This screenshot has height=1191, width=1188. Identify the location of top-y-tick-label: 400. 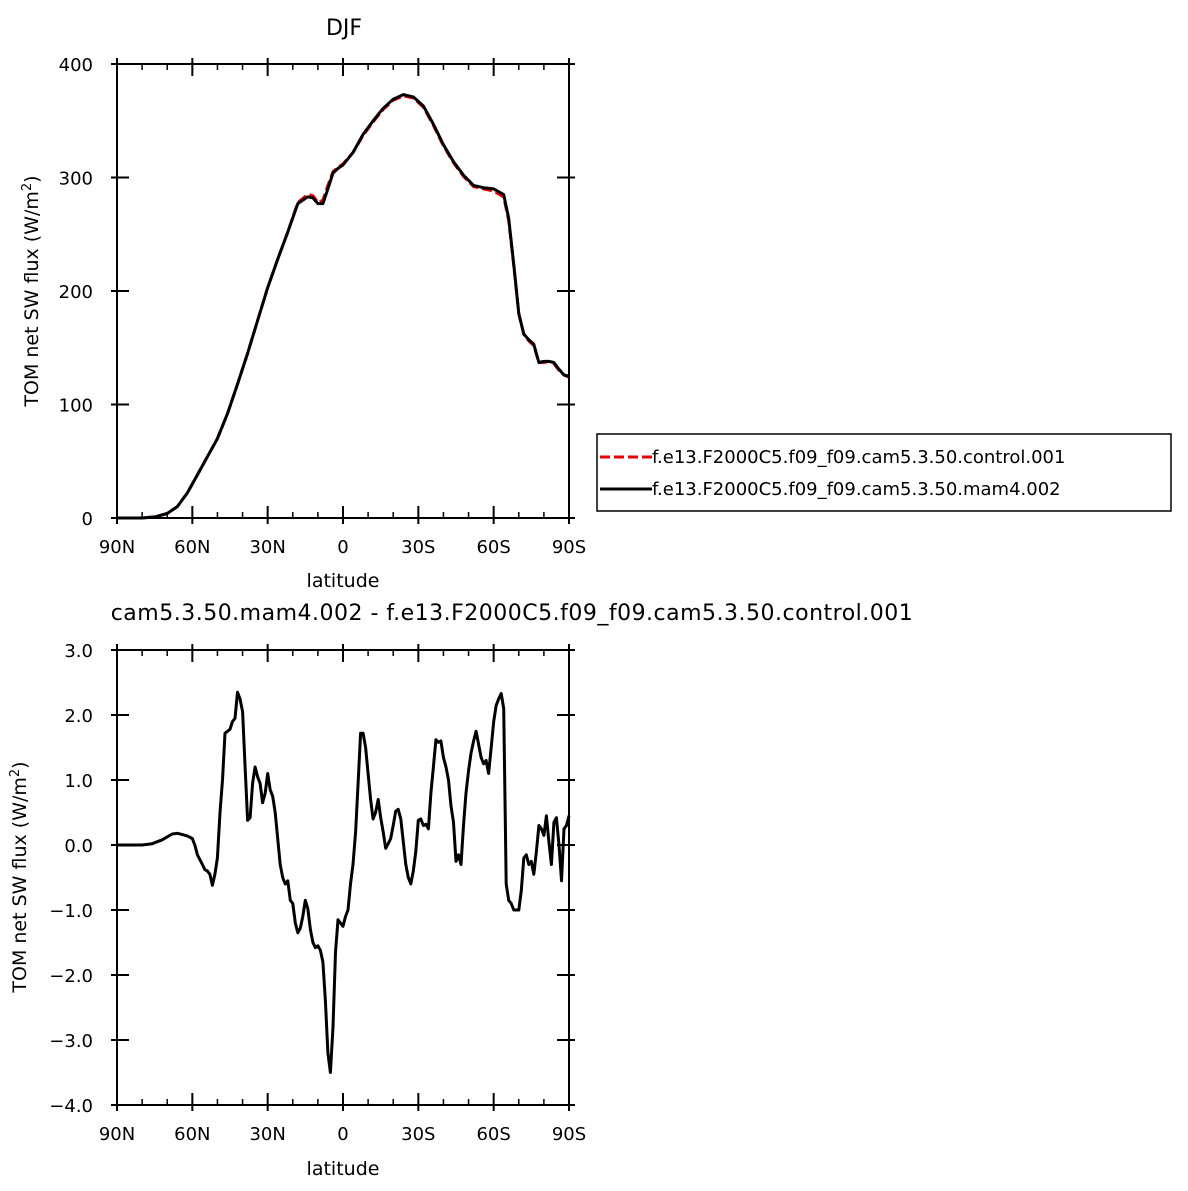
(76, 65).